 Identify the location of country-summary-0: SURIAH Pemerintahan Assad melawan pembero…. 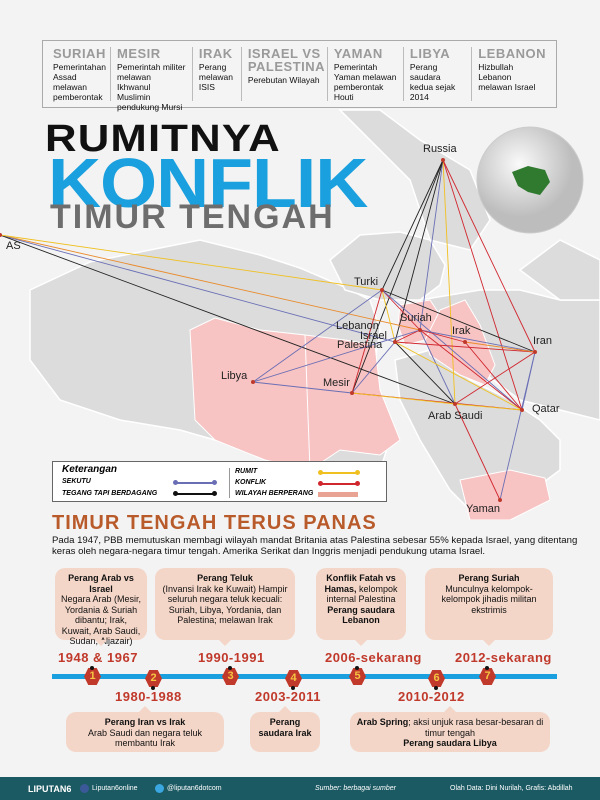
(79, 74).